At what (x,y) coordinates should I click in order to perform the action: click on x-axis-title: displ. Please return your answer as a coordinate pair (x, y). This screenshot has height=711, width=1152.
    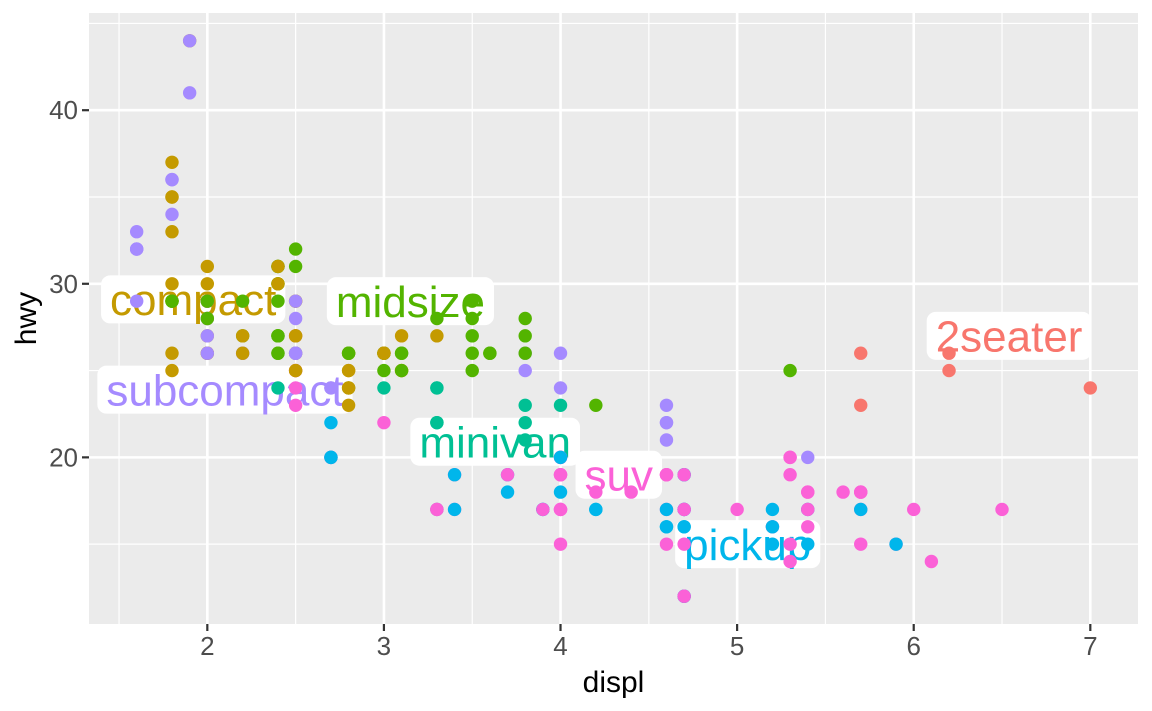
    Looking at the image, I should click on (614, 682).